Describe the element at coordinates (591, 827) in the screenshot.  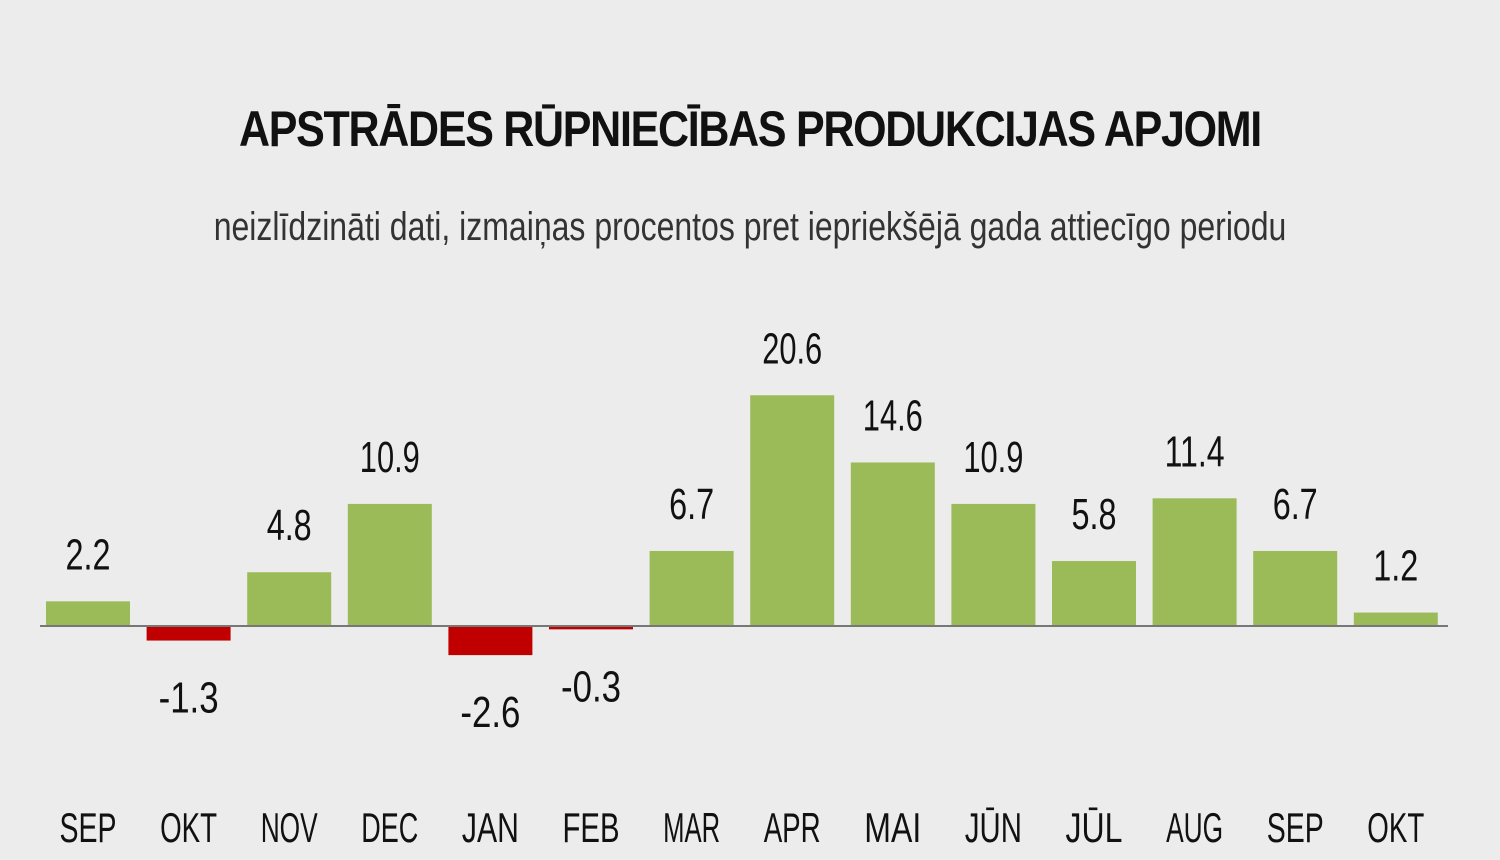
I see `category-label-5: FEB` at that location.